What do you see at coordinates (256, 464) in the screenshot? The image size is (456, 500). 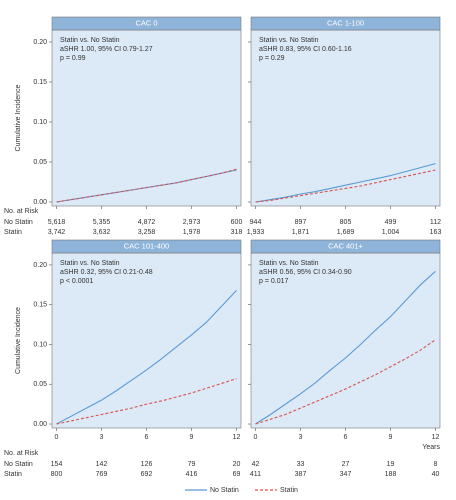 I see `risk-count: 42` at bounding box center [256, 464].